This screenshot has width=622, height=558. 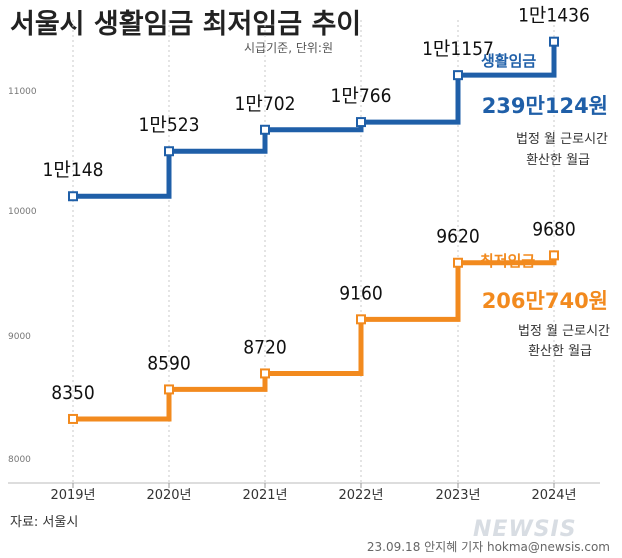 What do you see at coordinates (458, 49) in the screenshot?
I see `data-label-1-5: 1만1157` at bounding box center [458, 49].